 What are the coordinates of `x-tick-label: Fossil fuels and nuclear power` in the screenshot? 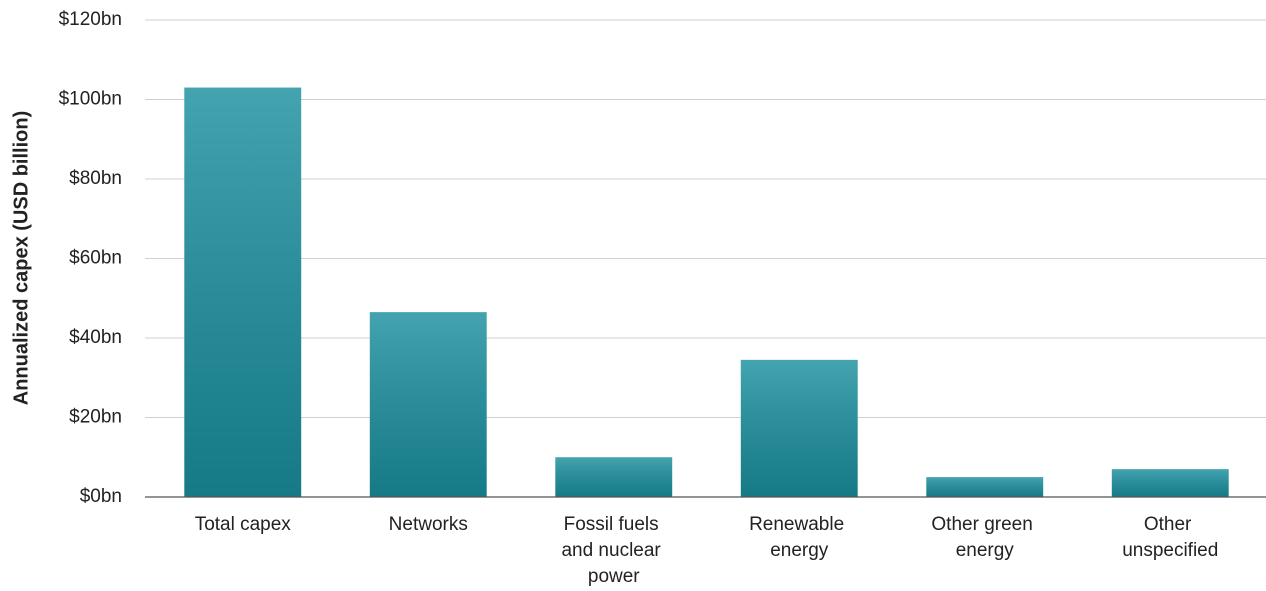 It's located at (613, 550).